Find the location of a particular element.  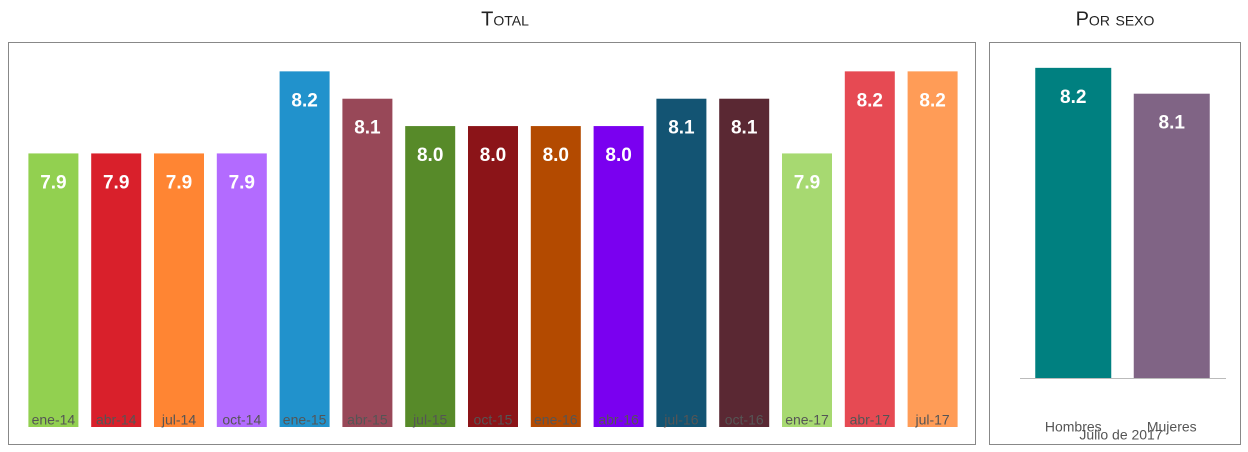

x-tick-label: ene-15 is located at coordinates (305, 420).